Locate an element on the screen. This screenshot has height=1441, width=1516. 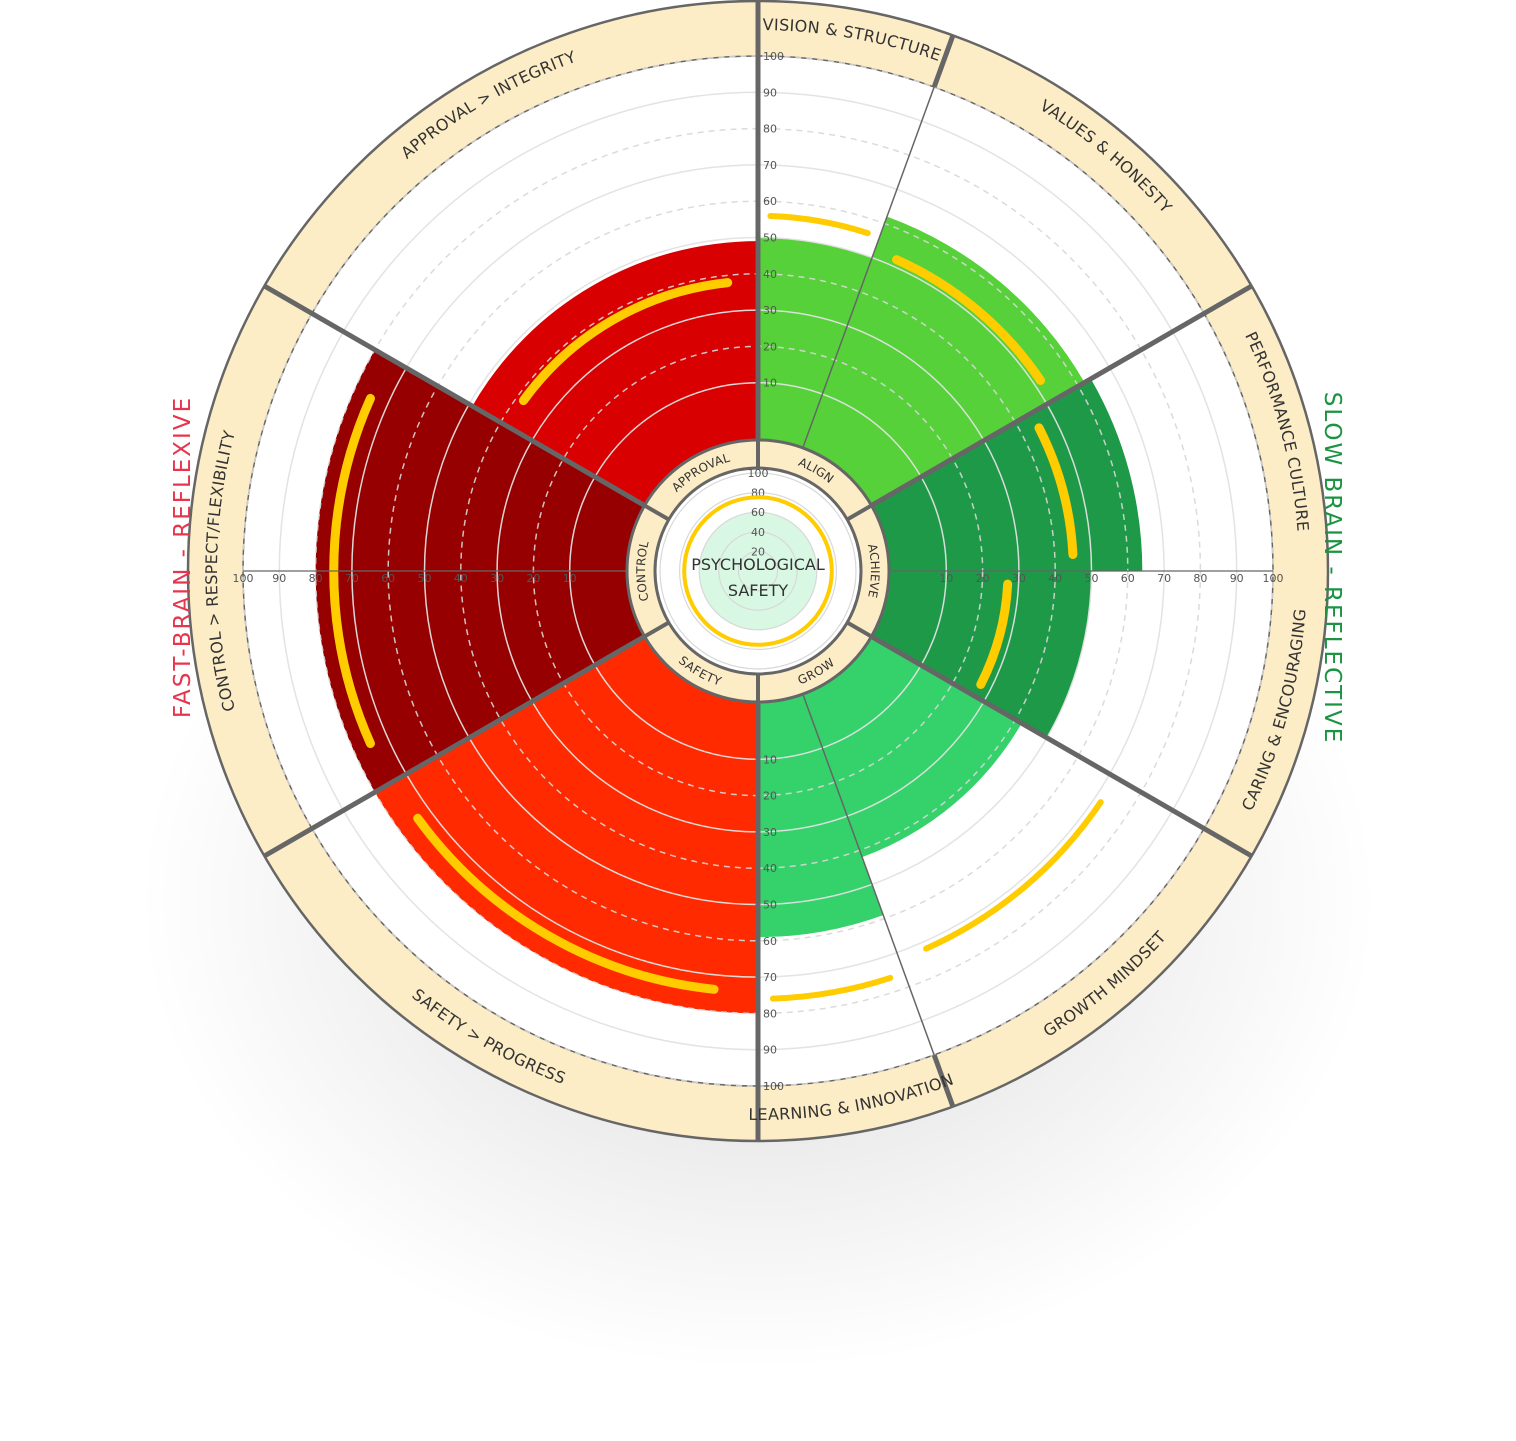
right-side-title: SLOW BRAIN - REFLECTIVE is located at coordinates (1332, 568).